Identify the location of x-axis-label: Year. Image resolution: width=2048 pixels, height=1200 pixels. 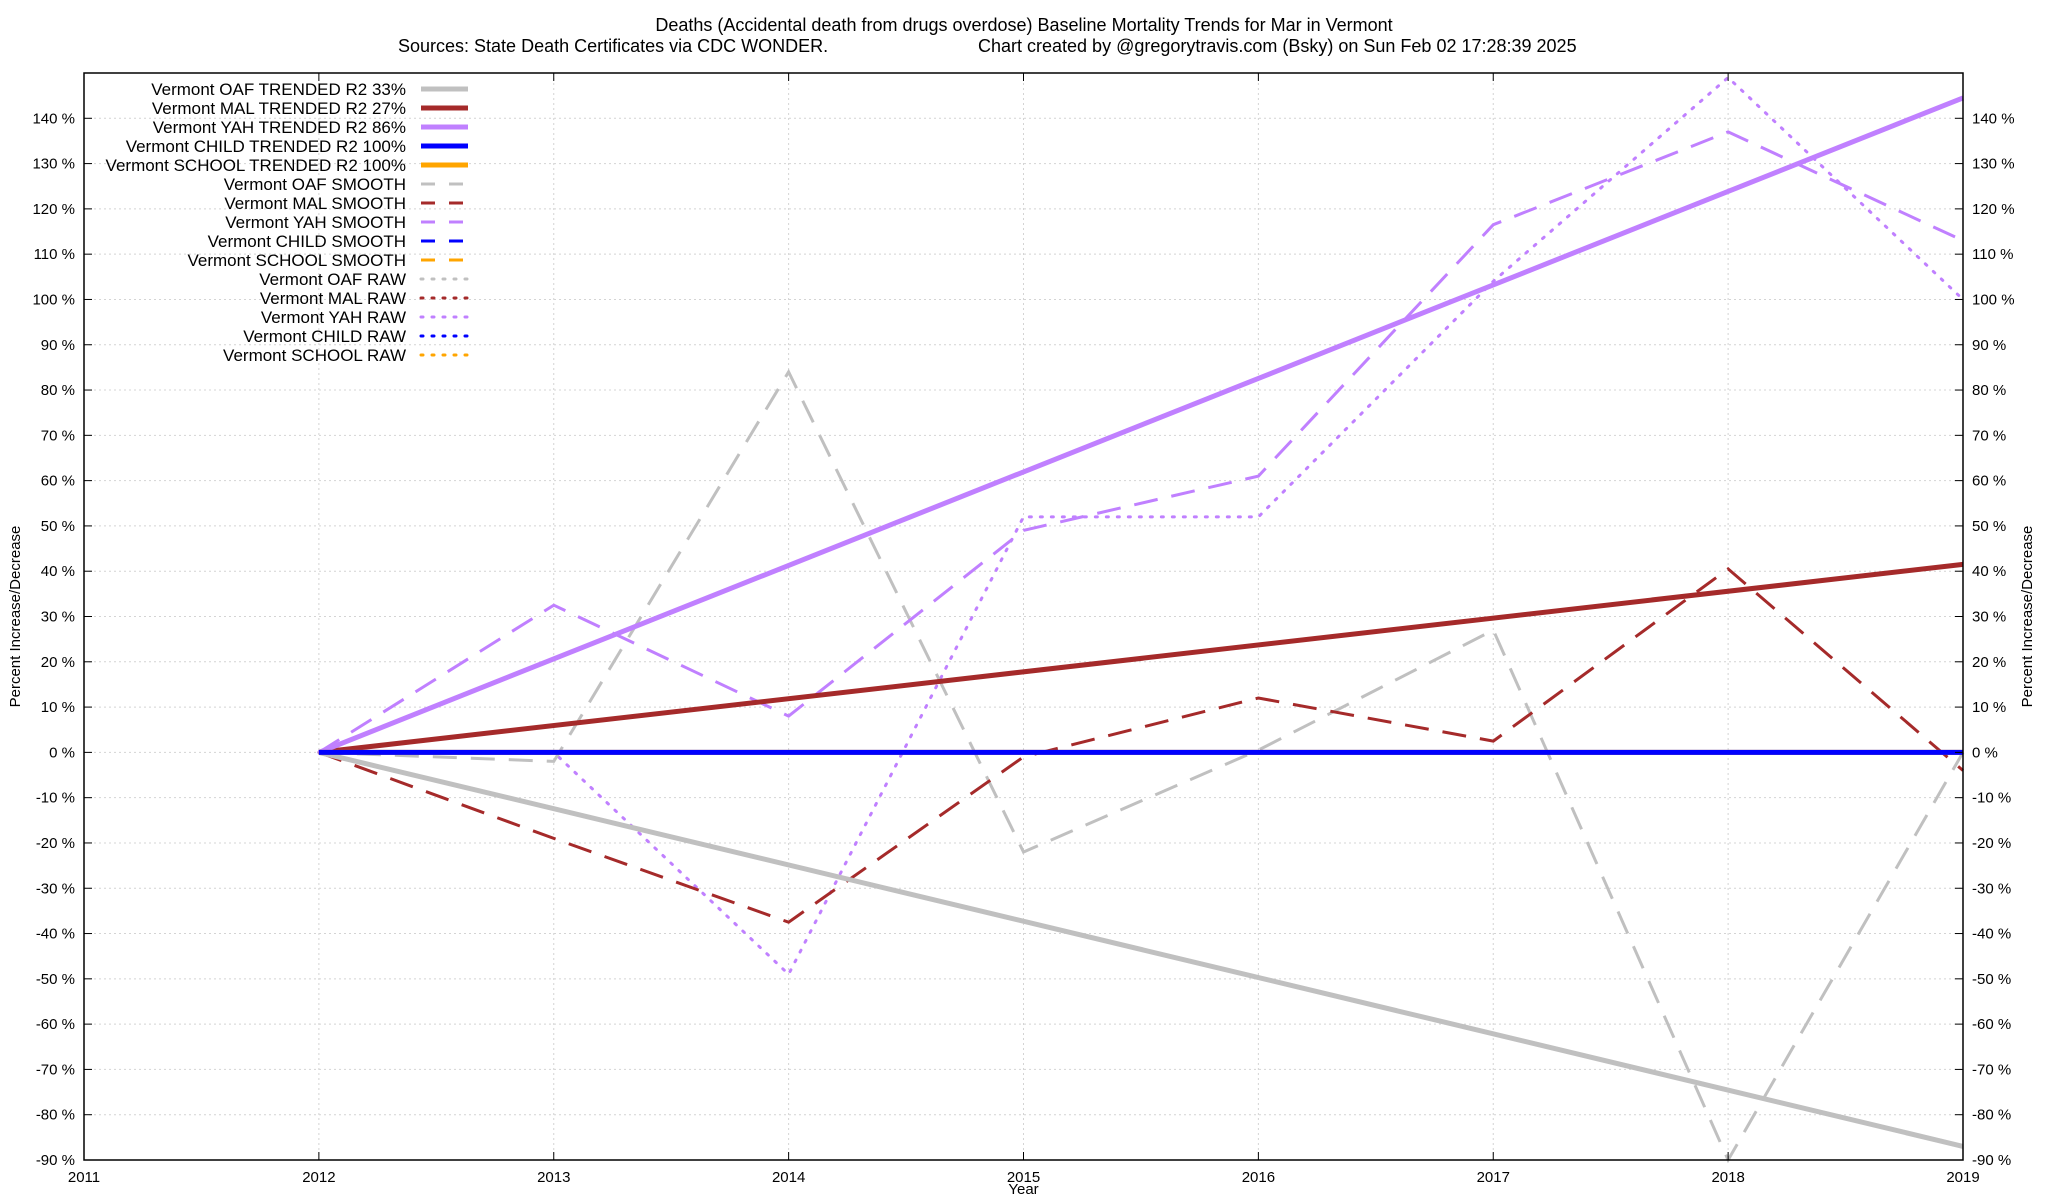
(1023, 1189).